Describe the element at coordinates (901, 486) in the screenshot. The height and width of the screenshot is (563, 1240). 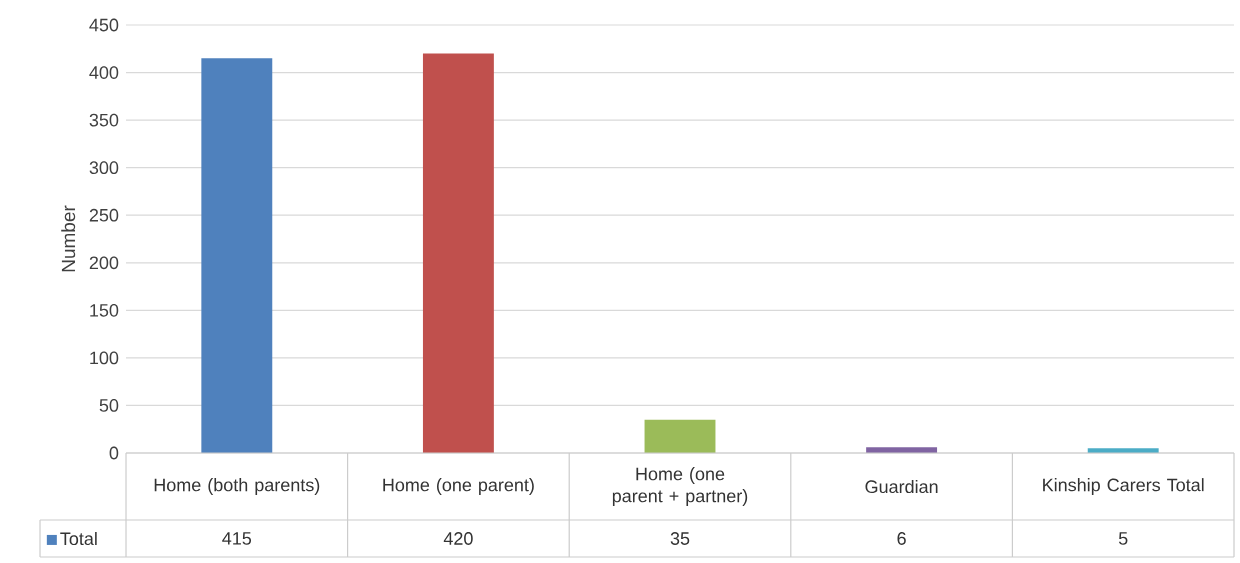
I see `x-tick-label: Guardian` at that location.